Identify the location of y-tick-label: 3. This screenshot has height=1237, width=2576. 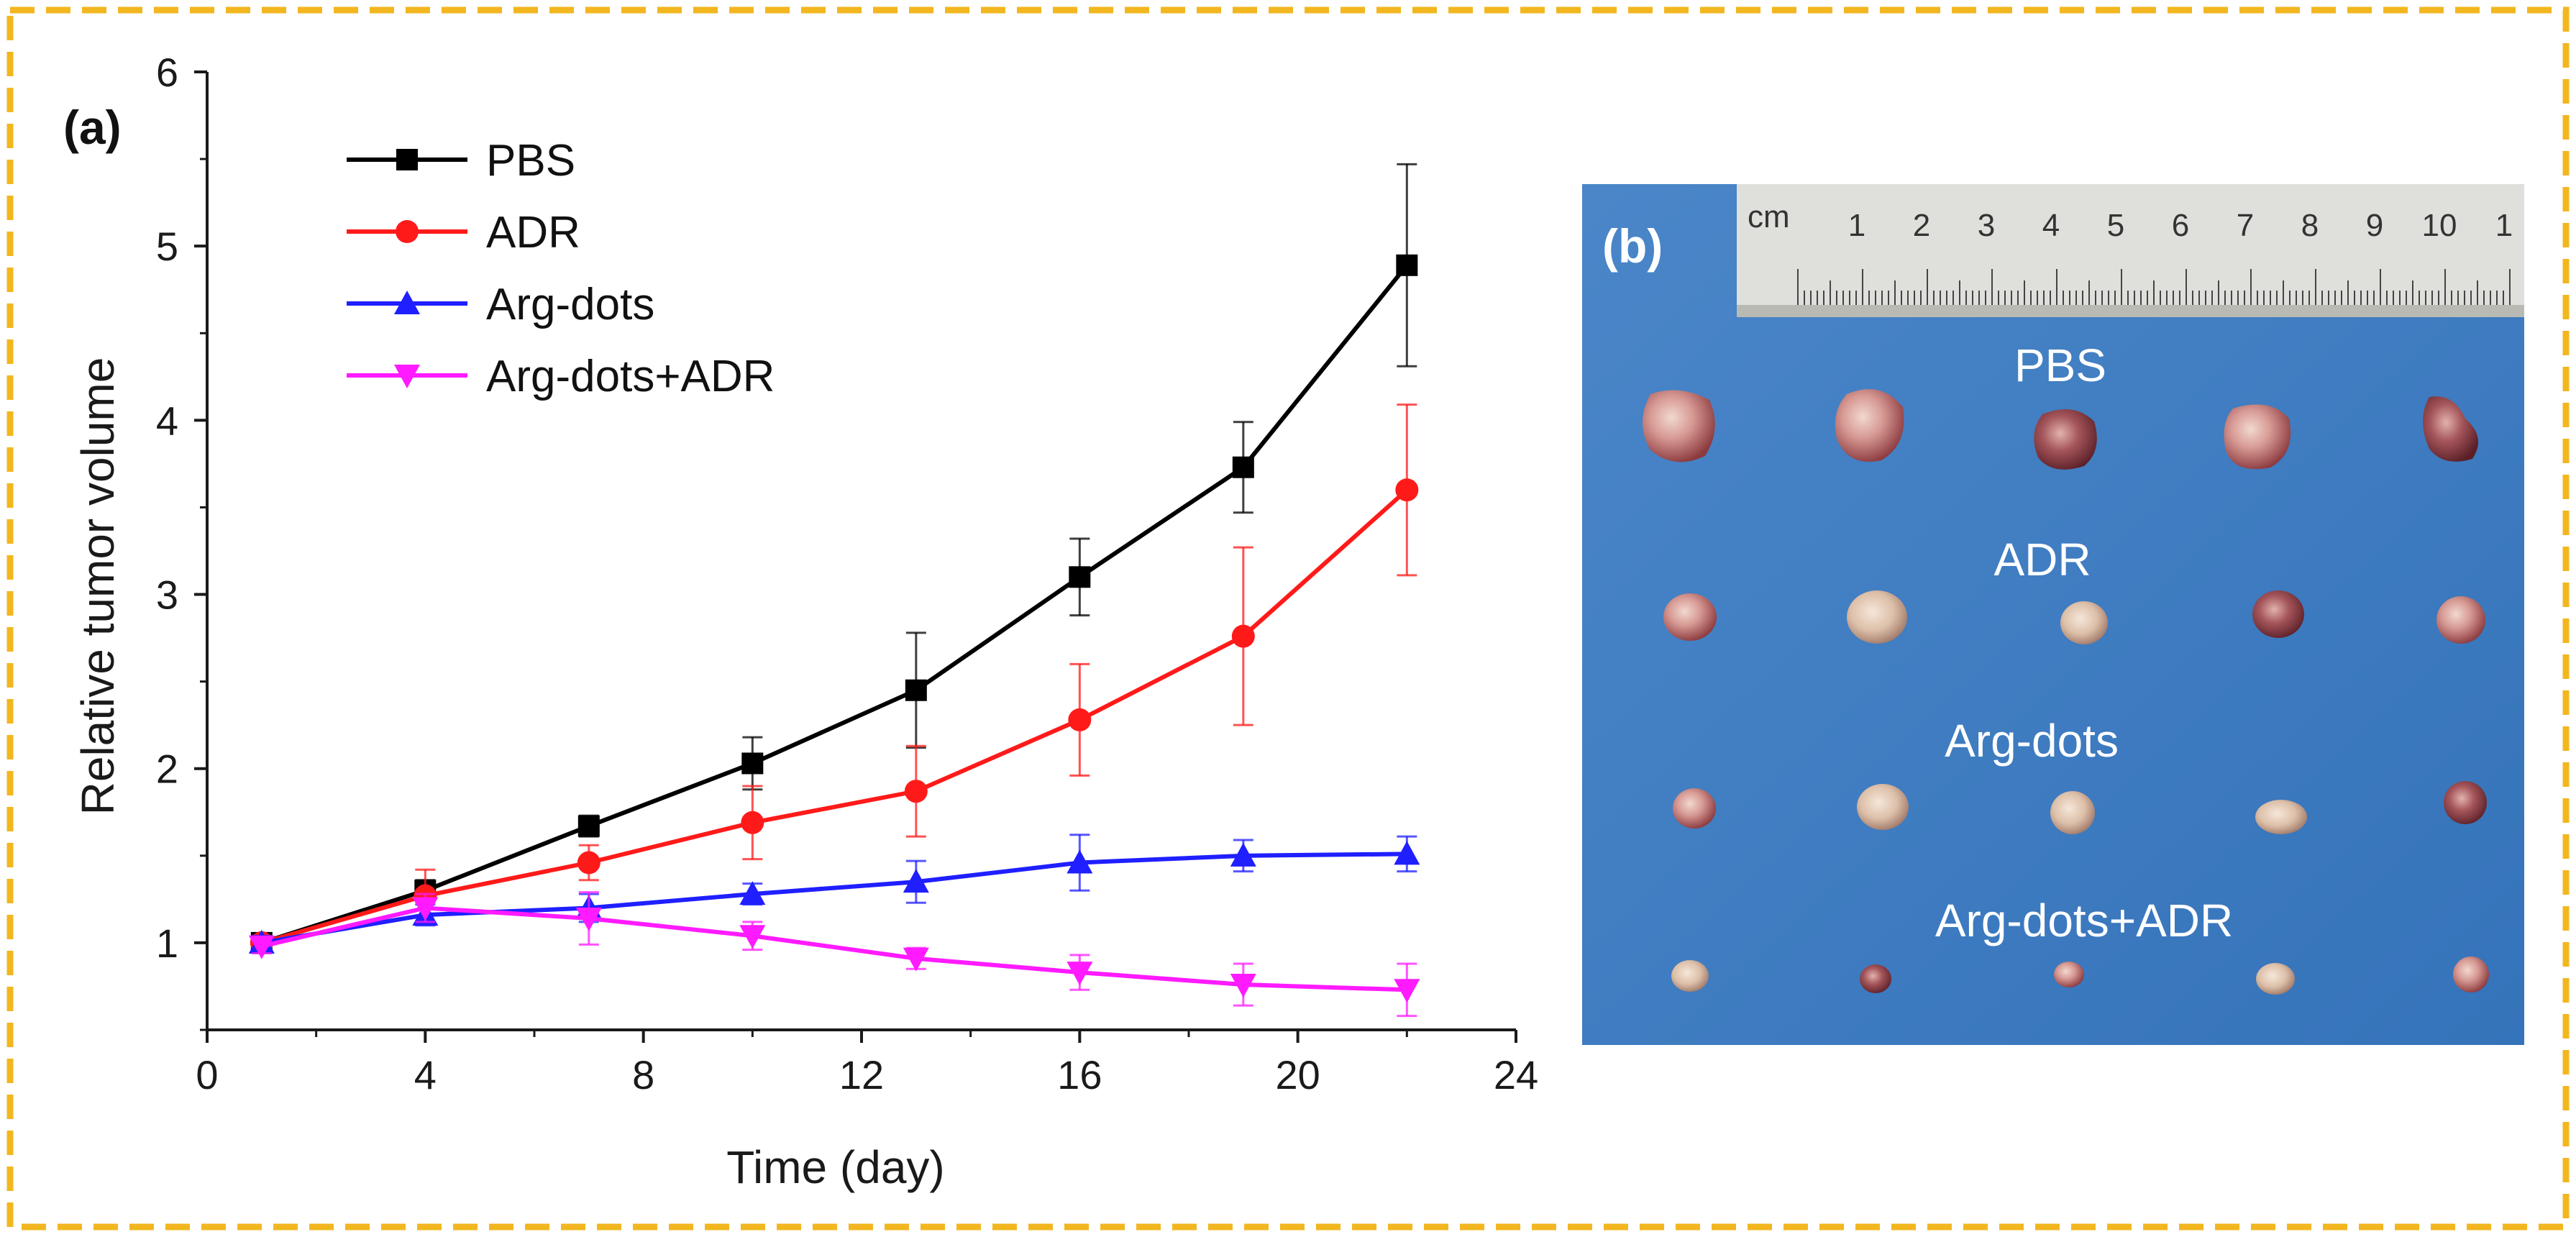
(167, 595).